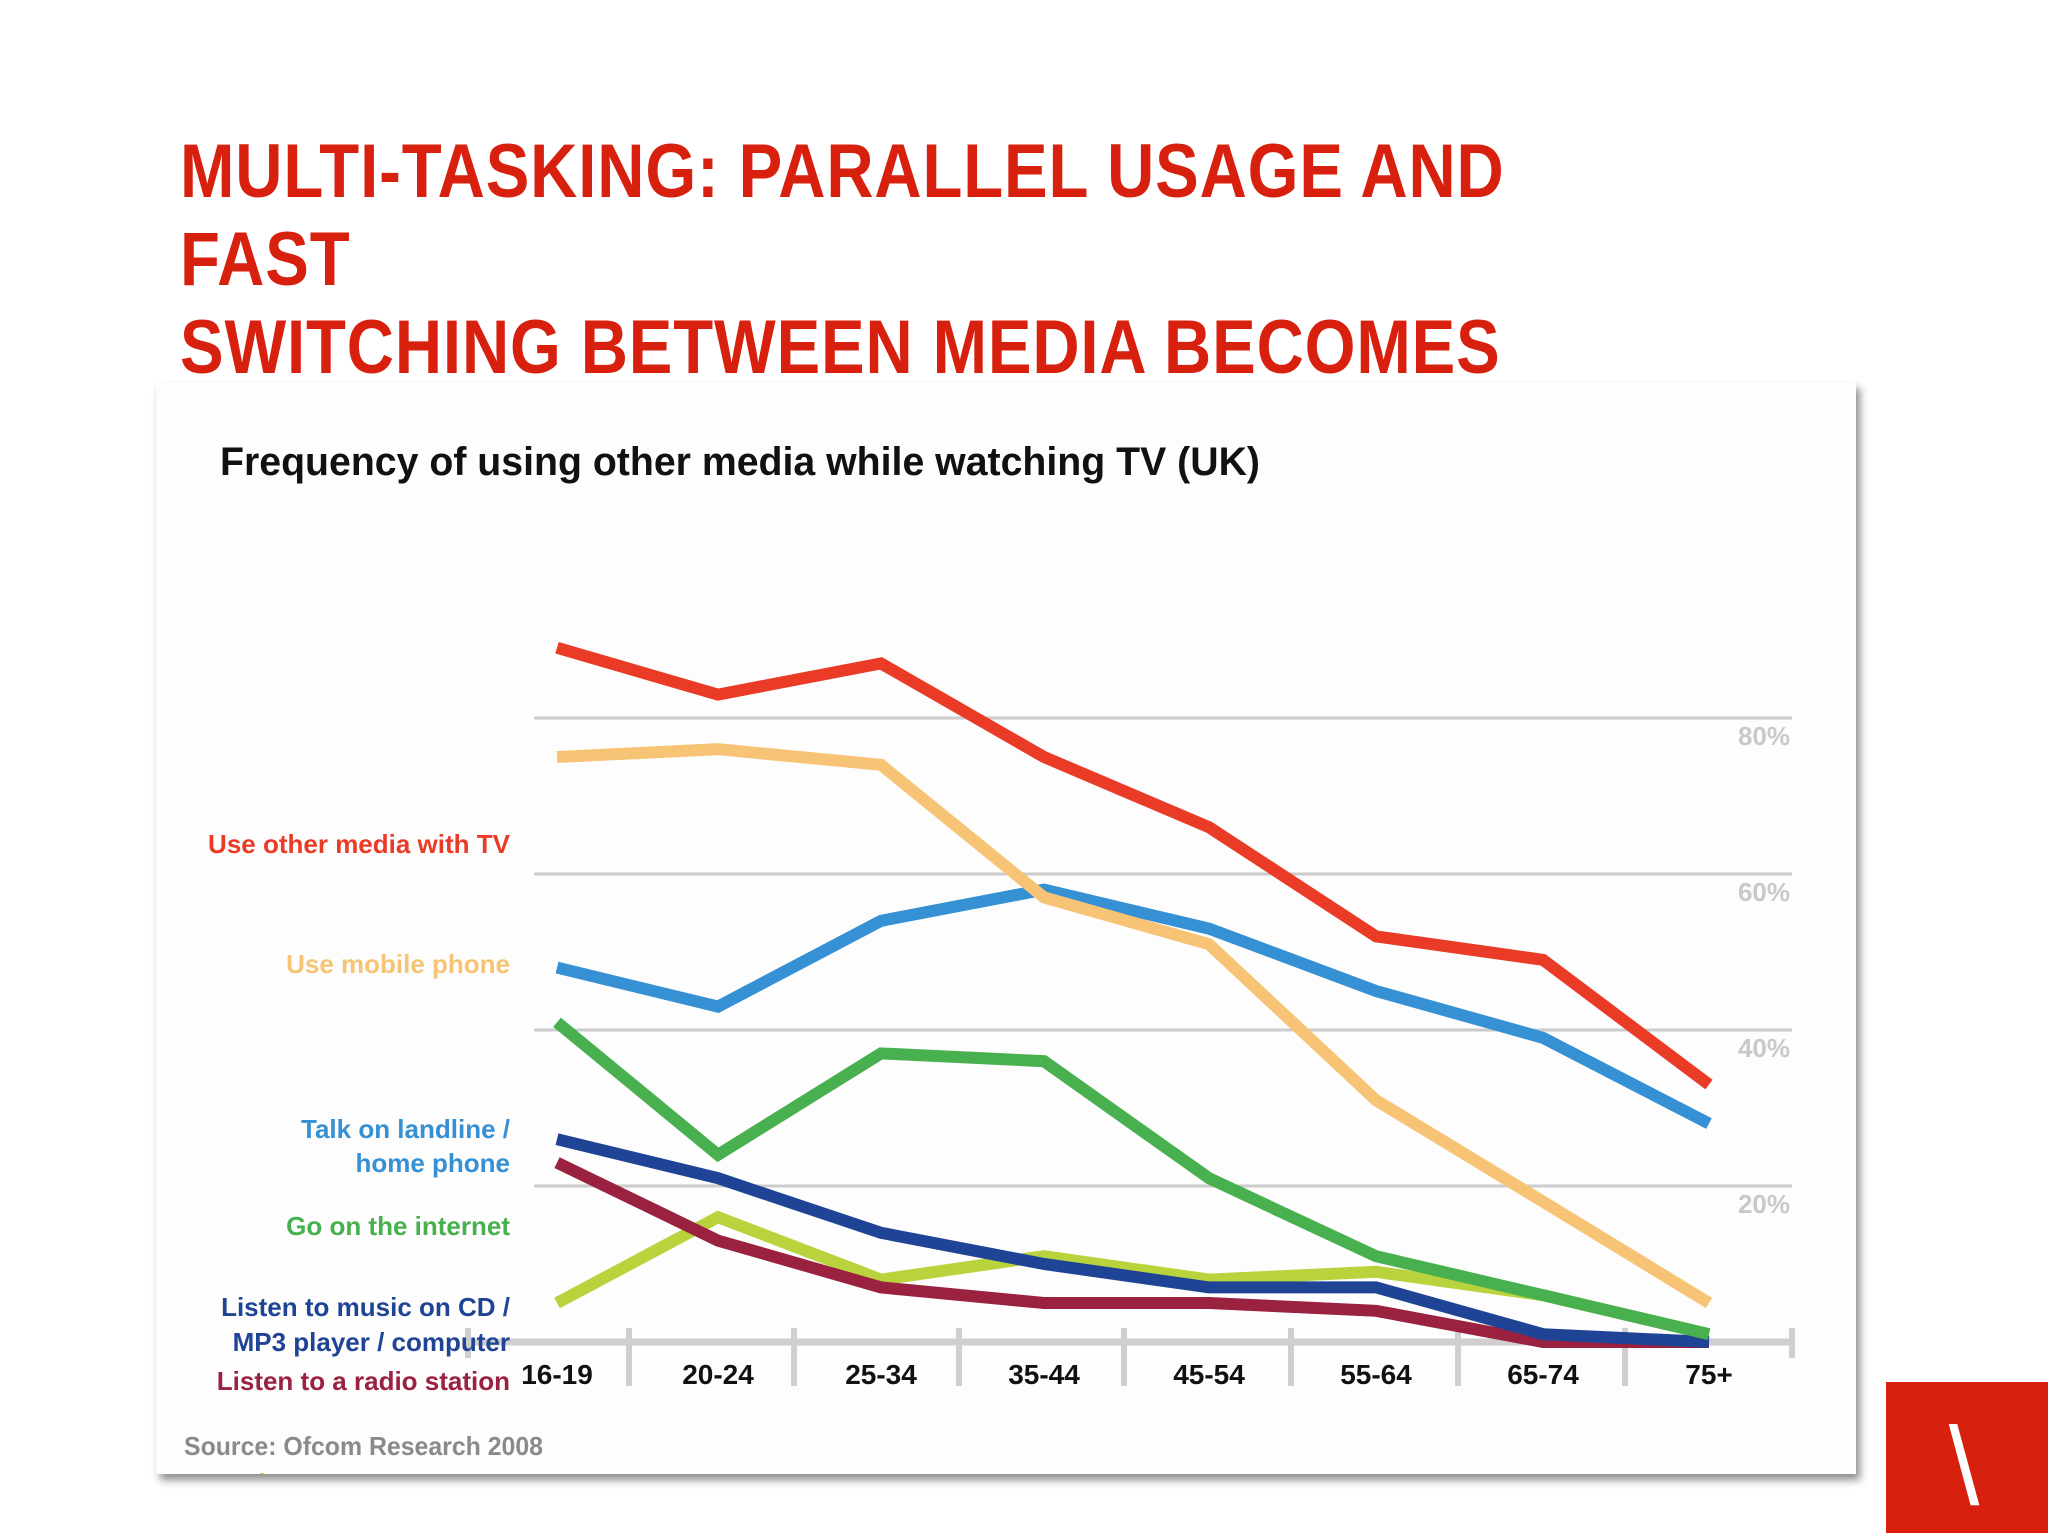  I want to click on x-tick-label-16-19: 16-19, so click(557, 1374).